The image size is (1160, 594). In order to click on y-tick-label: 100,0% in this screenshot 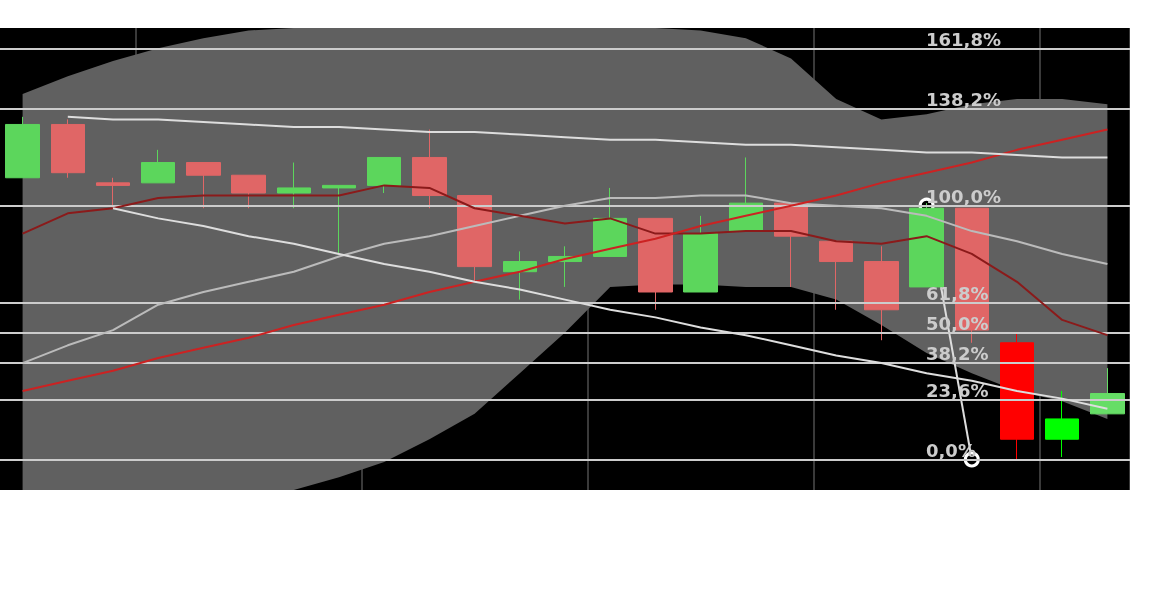, I will do `click(963, 197)`.